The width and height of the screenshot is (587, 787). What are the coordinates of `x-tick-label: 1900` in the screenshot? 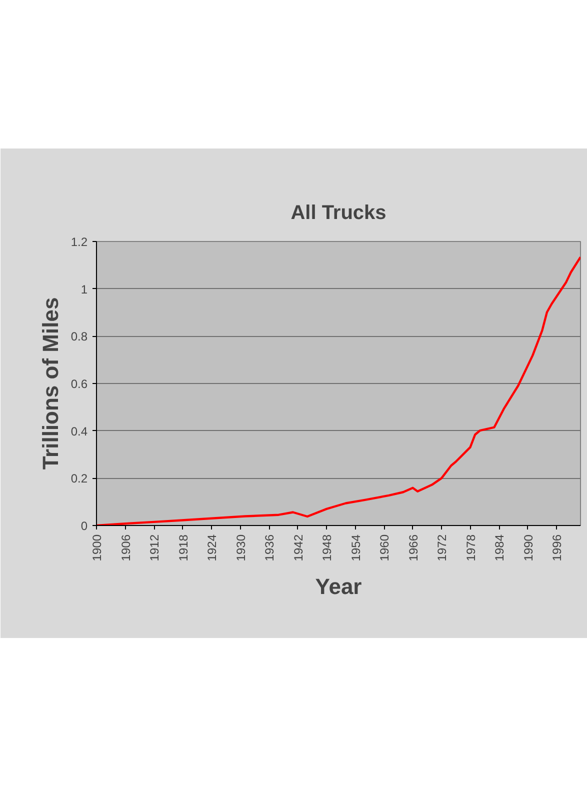 It's located at (97, 548).